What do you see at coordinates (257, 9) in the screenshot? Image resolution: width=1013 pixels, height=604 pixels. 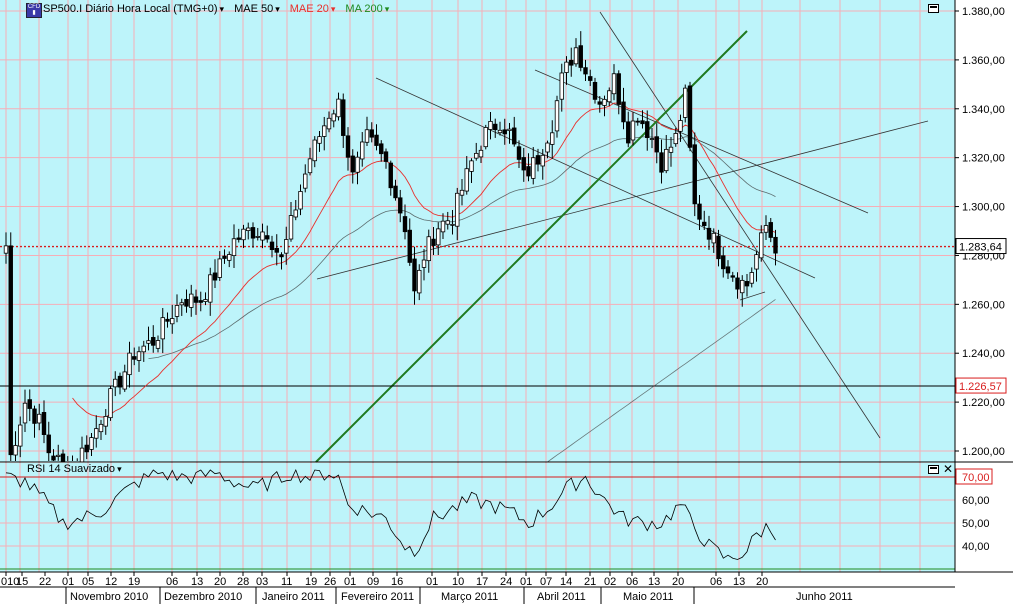 I see `indicator-mae50: MAE 50` at bounding box center [257, 9].